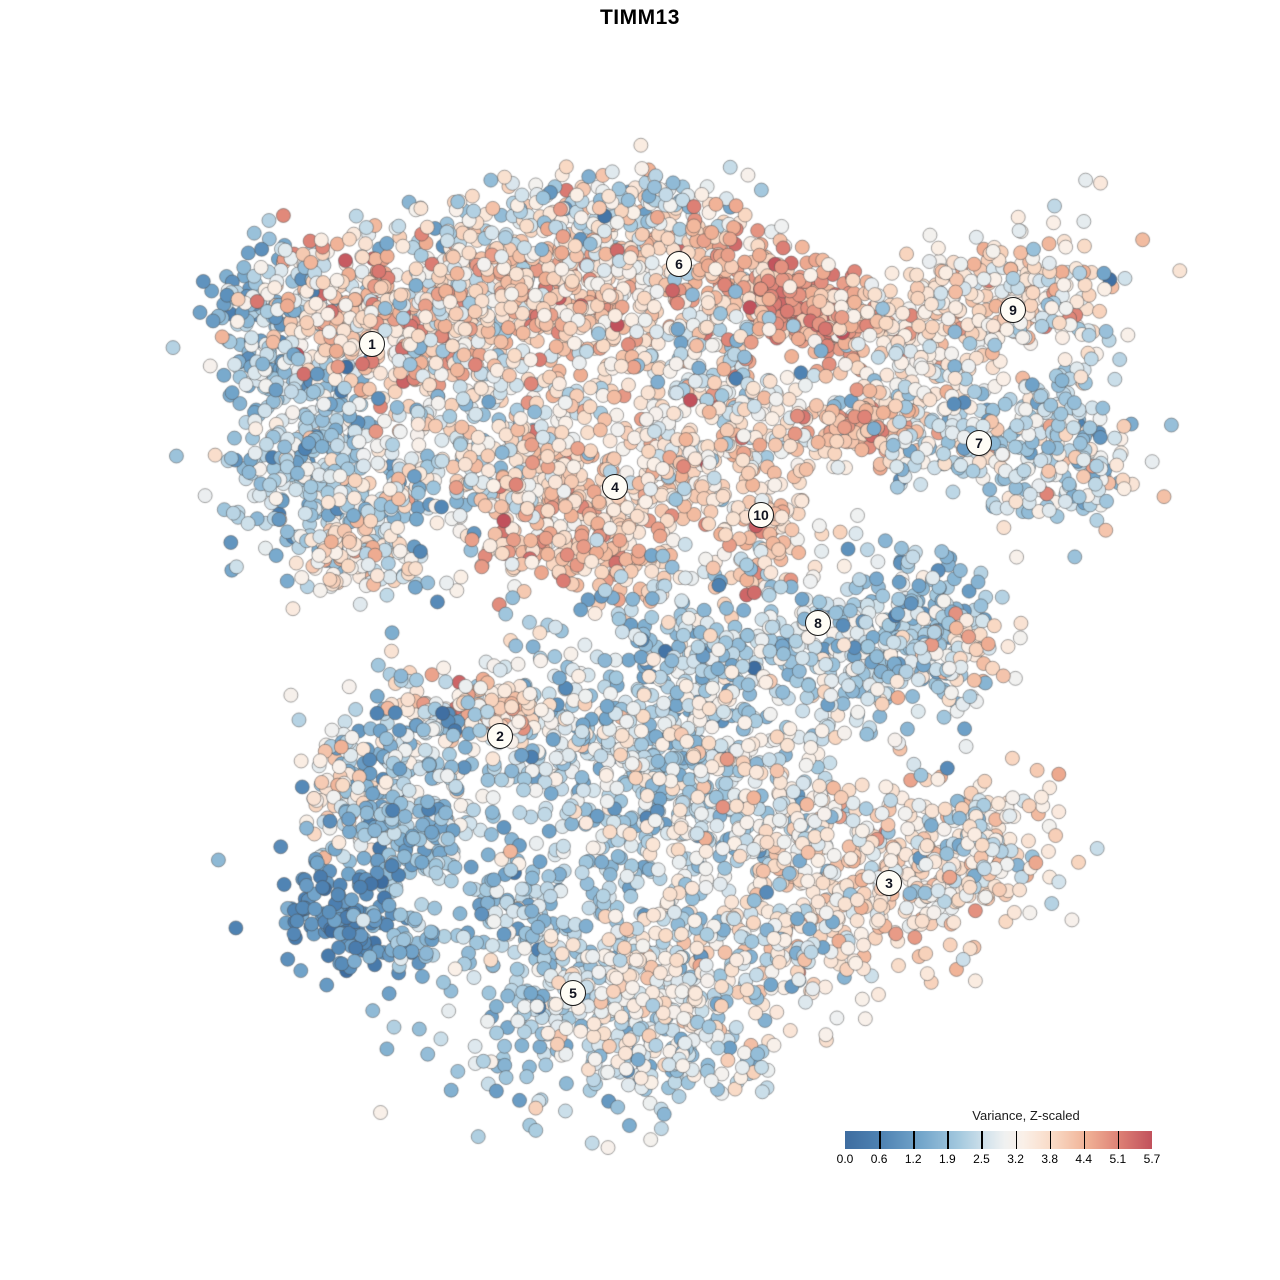 This screenshot has height=1280, width=1280. Describe the element at coordinates (1026, 1115) in the screenshot. I see `colorbar-title: Variance, Z-scaled` at that location.